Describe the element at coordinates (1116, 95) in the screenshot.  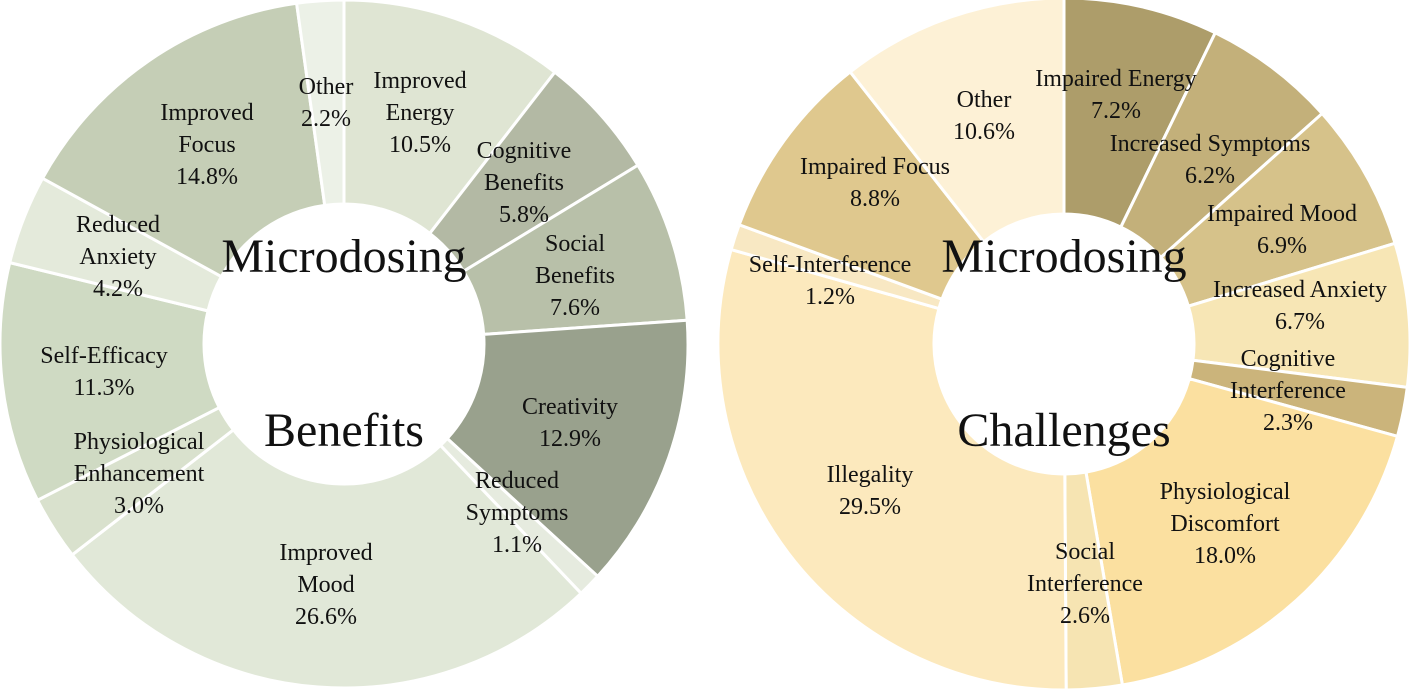
I see `slice-label-impaired-energy: Impaired Energy 7.2%` at that location.